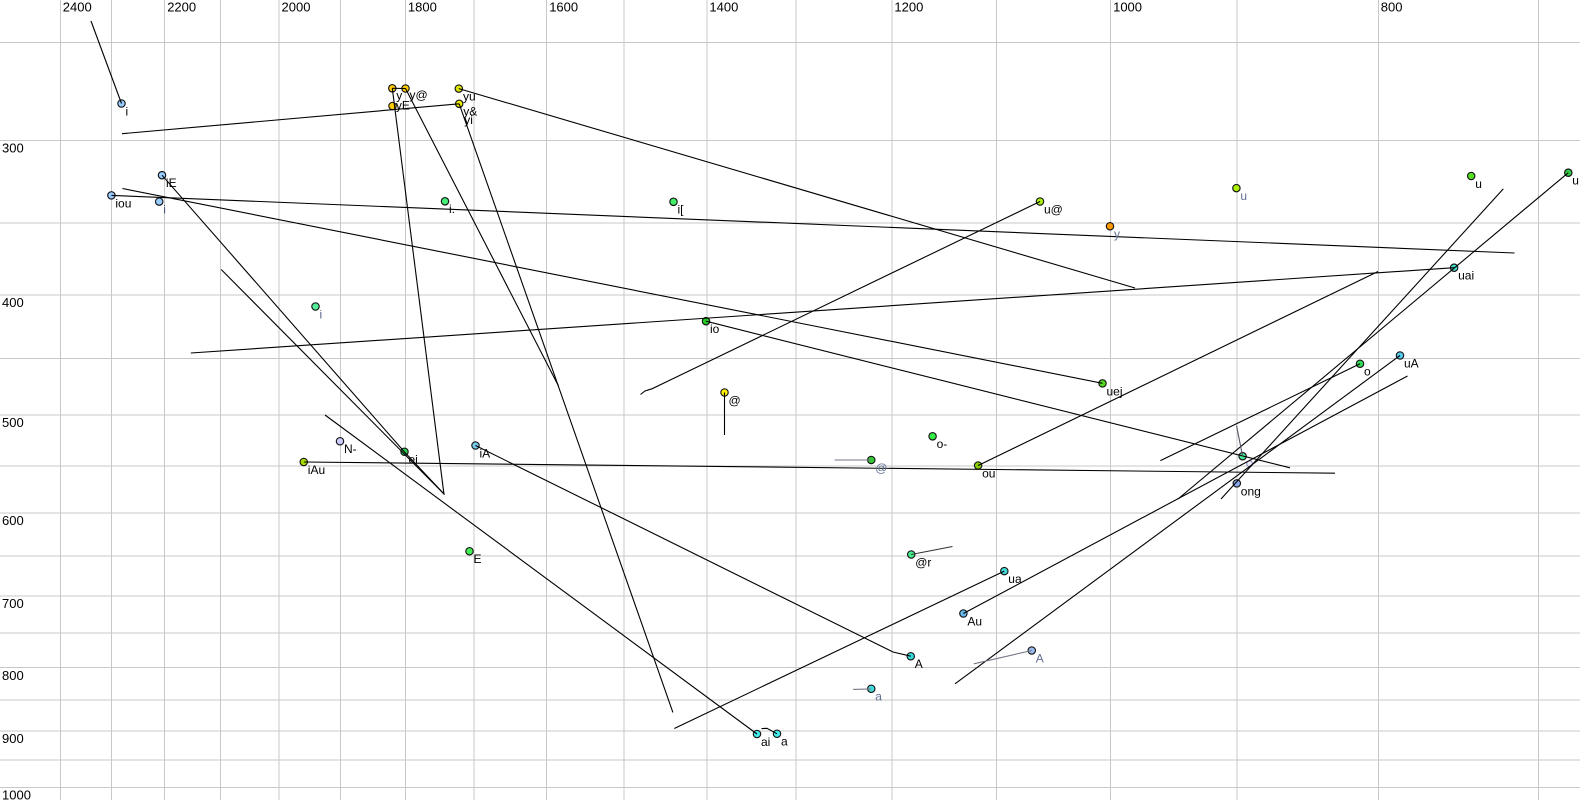  Describe the element at coordinates (403, 105) in the screenshot. I see `svg-text: yE` at that location.